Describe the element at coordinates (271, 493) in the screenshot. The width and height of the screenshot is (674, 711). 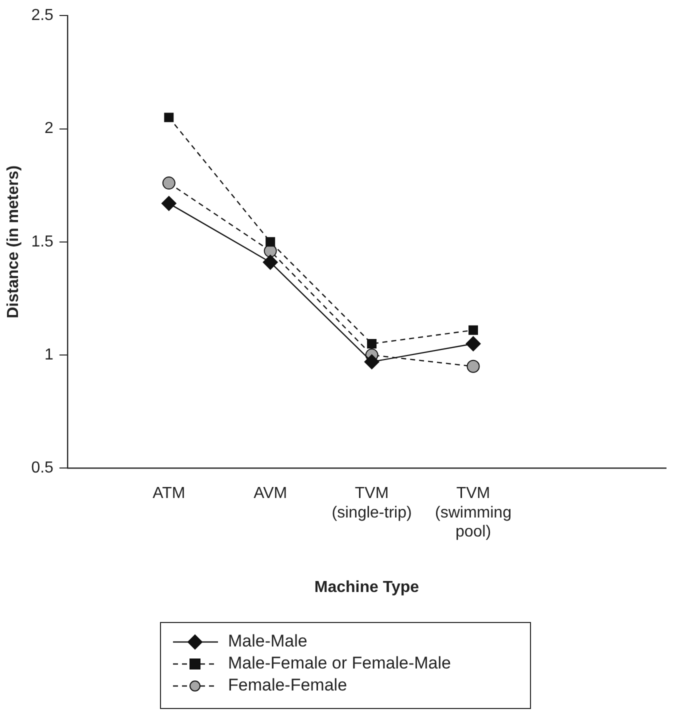
I see `x-tick-label: AVM` at that location.